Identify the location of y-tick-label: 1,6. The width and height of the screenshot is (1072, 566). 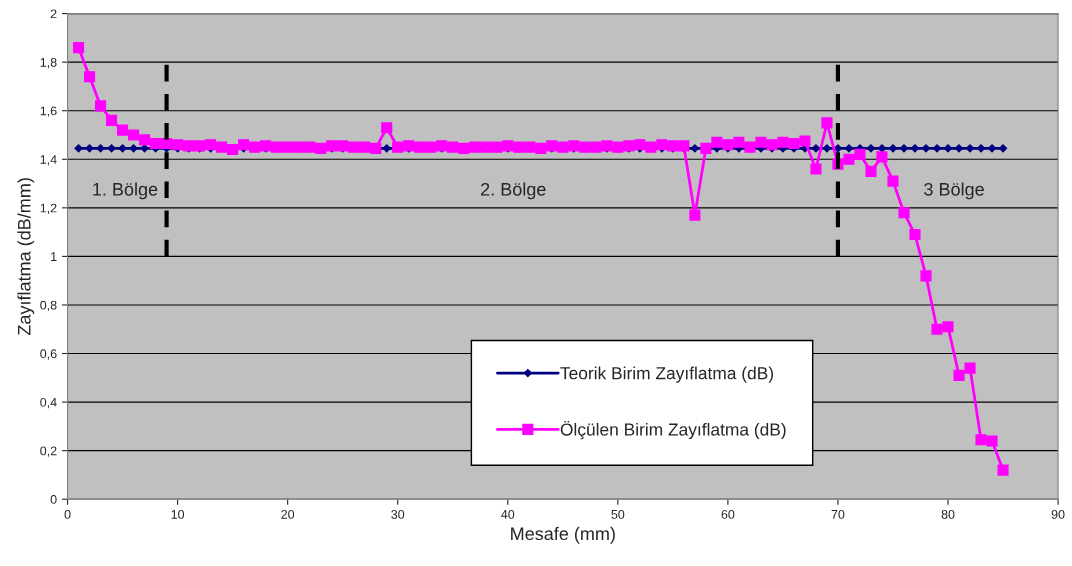
(48, 111).